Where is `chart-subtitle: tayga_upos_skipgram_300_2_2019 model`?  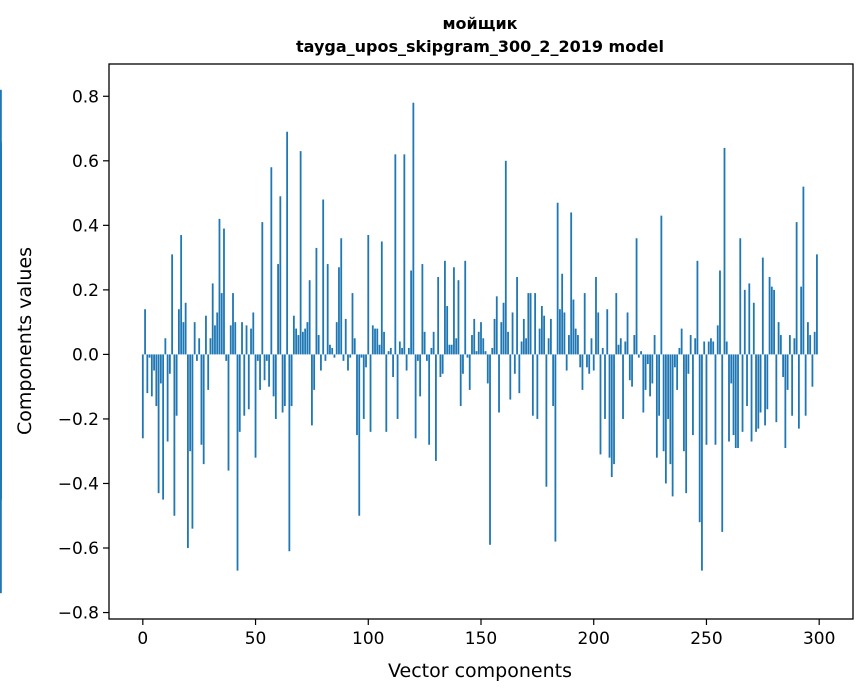 chart-subtitle: tayga_upos_skipgram_300_2_2019 model is located at coordinates (480, 46).